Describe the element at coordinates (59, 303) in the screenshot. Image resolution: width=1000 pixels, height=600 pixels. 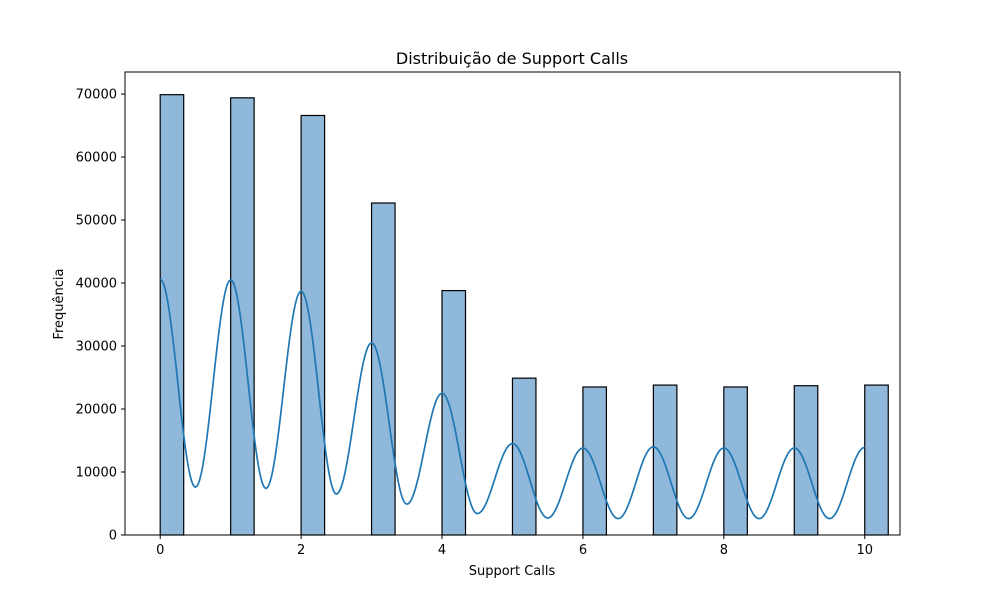
I see `y-axis-label: Frequência` at that location.